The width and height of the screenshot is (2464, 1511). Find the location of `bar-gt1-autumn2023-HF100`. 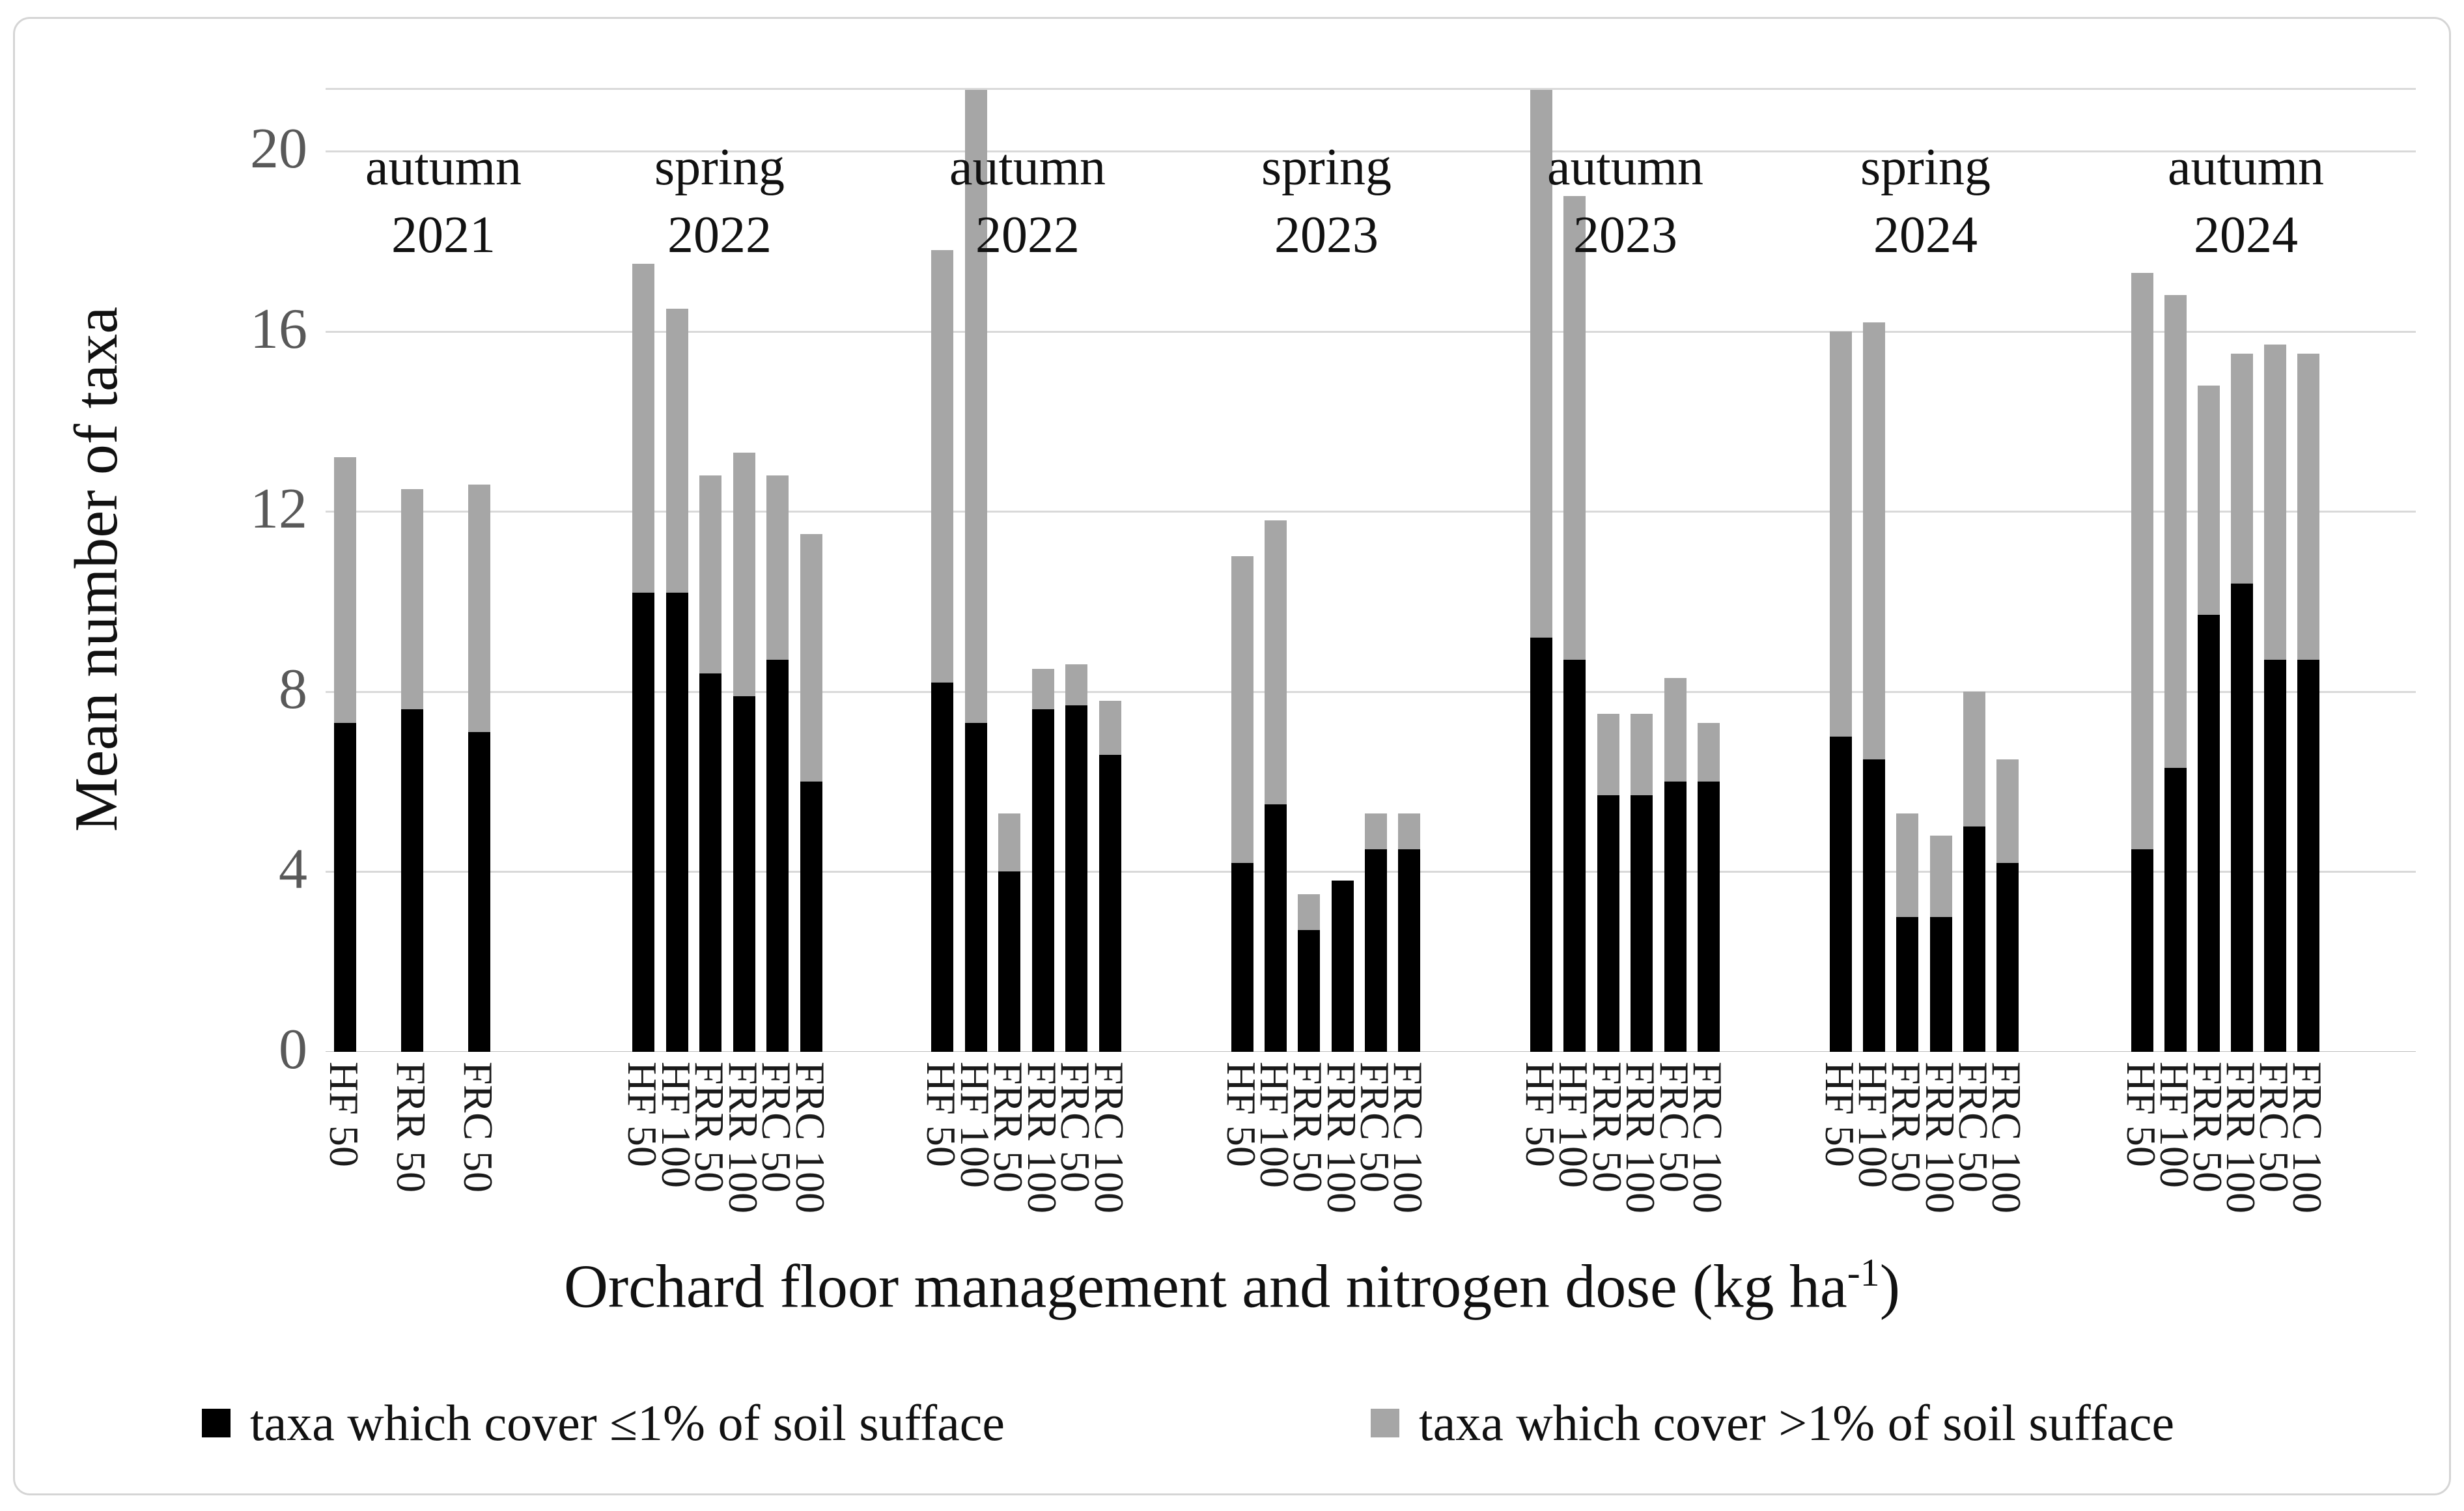

bar-gt1-autumn2023-HF100 is located at coordinates (1575, 428).